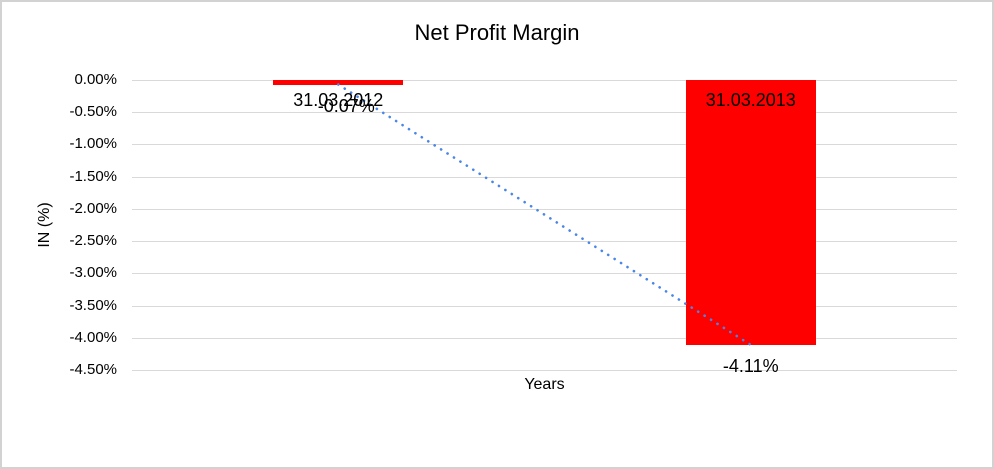 The image size is (994, 469). What do you see at coordinates (346, 105) in the screenshot?
I see `value-label: -0.07%` at bounding box center [346, 105].